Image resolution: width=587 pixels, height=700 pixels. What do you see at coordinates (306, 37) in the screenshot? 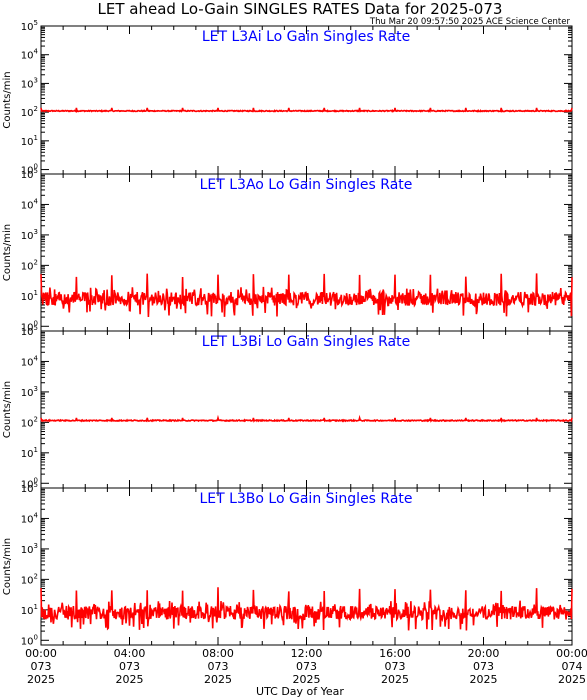
I see `panel-title: LET L3Ai Lo Gain Singles Rate` at bounding box center [306, 37].